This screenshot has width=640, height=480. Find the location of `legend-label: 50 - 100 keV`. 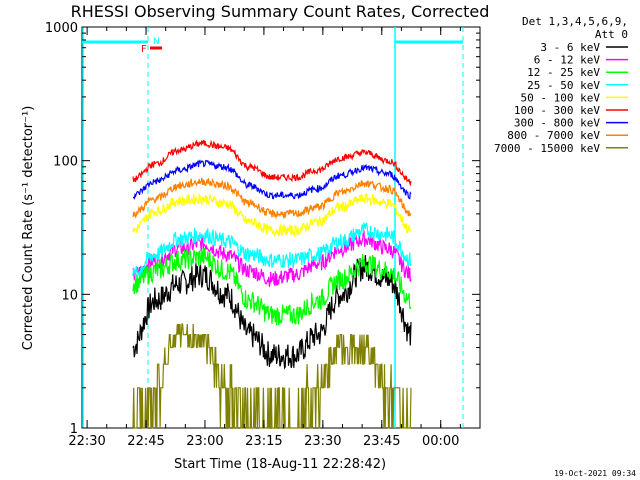

legend-label: 50 - 100 keV is located at coordinates (561, 97).